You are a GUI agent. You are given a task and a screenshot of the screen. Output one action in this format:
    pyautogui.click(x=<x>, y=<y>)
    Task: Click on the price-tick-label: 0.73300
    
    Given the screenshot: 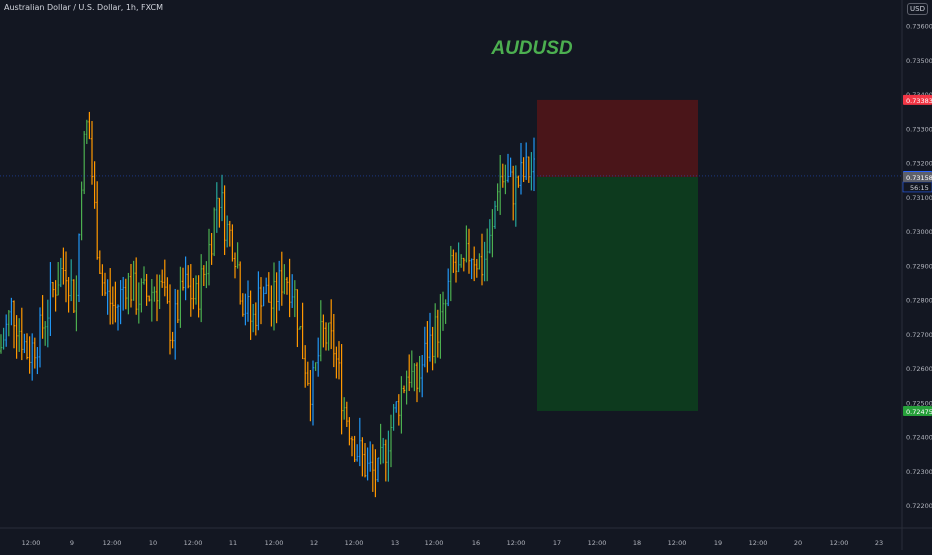 What is the action you would take?
    pyautogui.click(x=919, y=129)
    